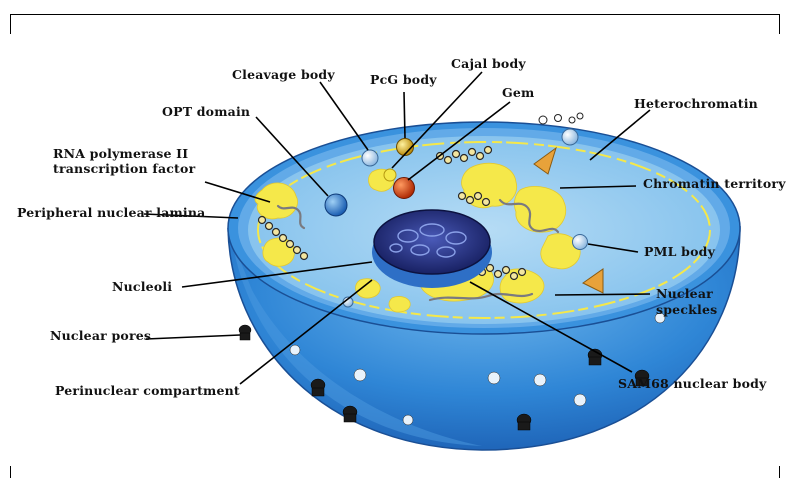  I want to click on gem-ball, so click(404, 188).